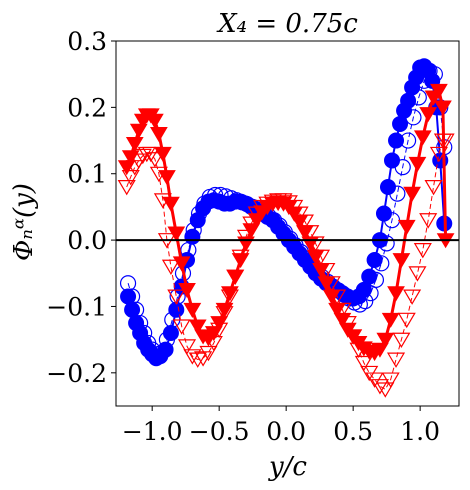  I want to click on y-tick-label: −0.1, so click(76, 306).